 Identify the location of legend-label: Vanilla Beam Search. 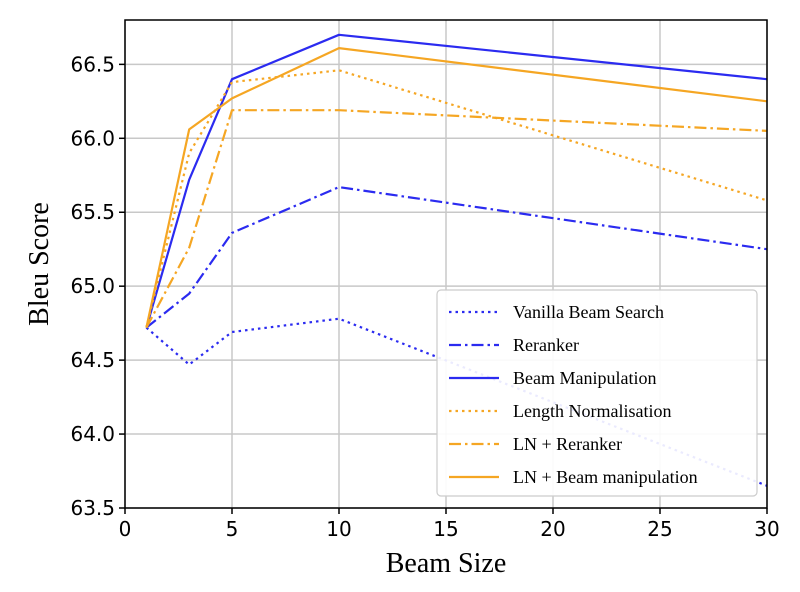
(588, 312).